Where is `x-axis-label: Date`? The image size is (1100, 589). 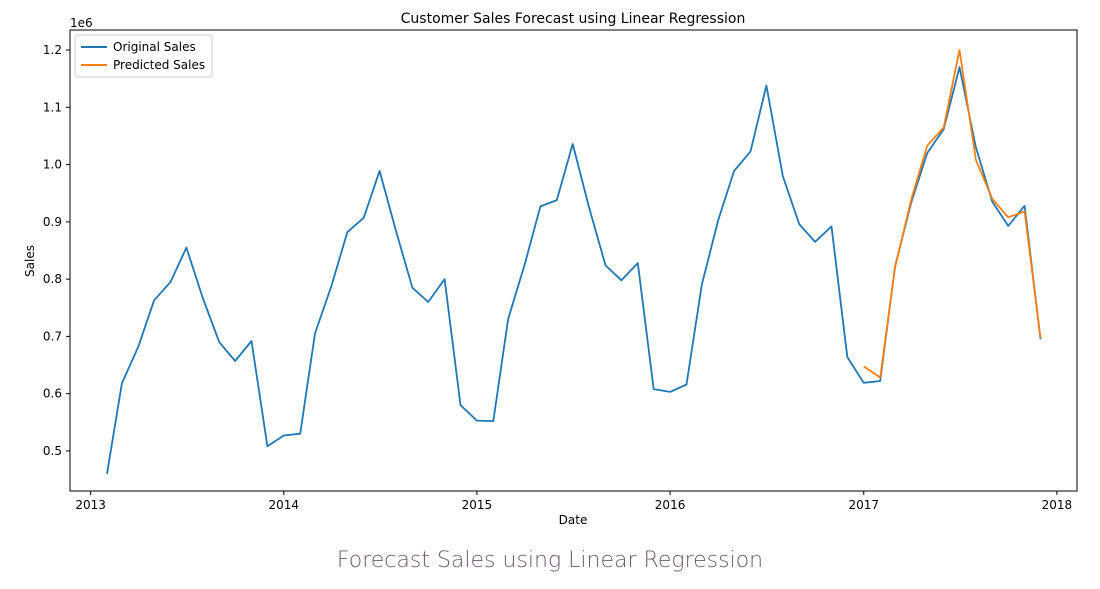 x-axis-label: Date is located at coordinates (573, 520).